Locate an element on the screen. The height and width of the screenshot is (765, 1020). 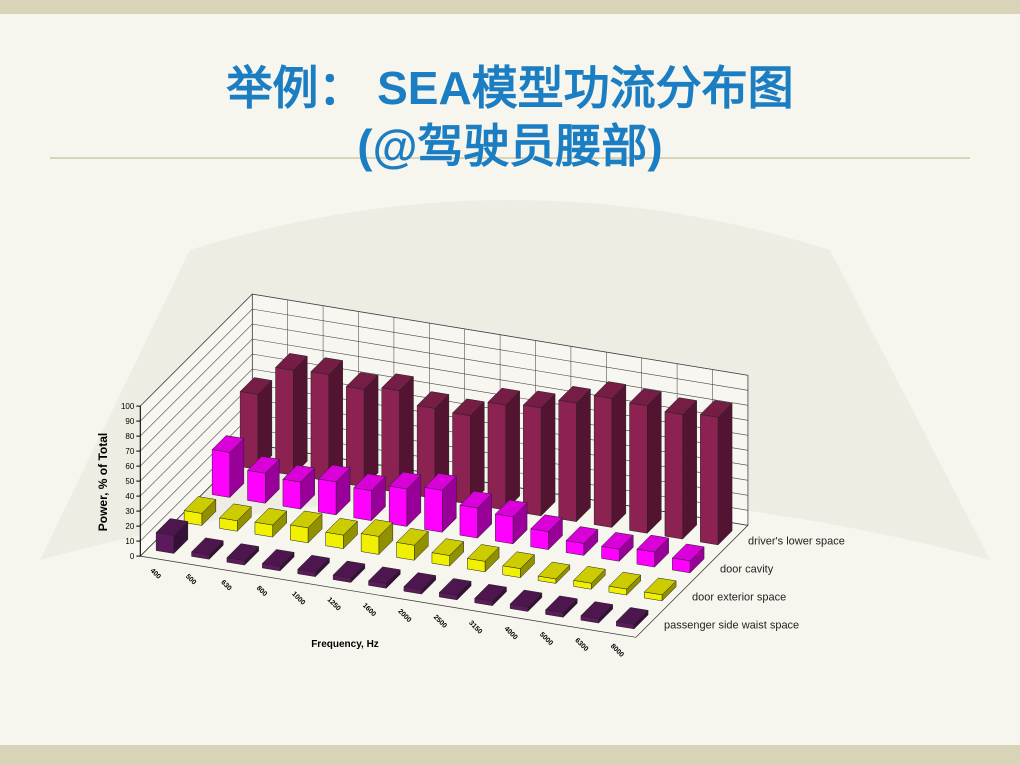
x-tick-label: 5000 is located at coordinates (546, 639).